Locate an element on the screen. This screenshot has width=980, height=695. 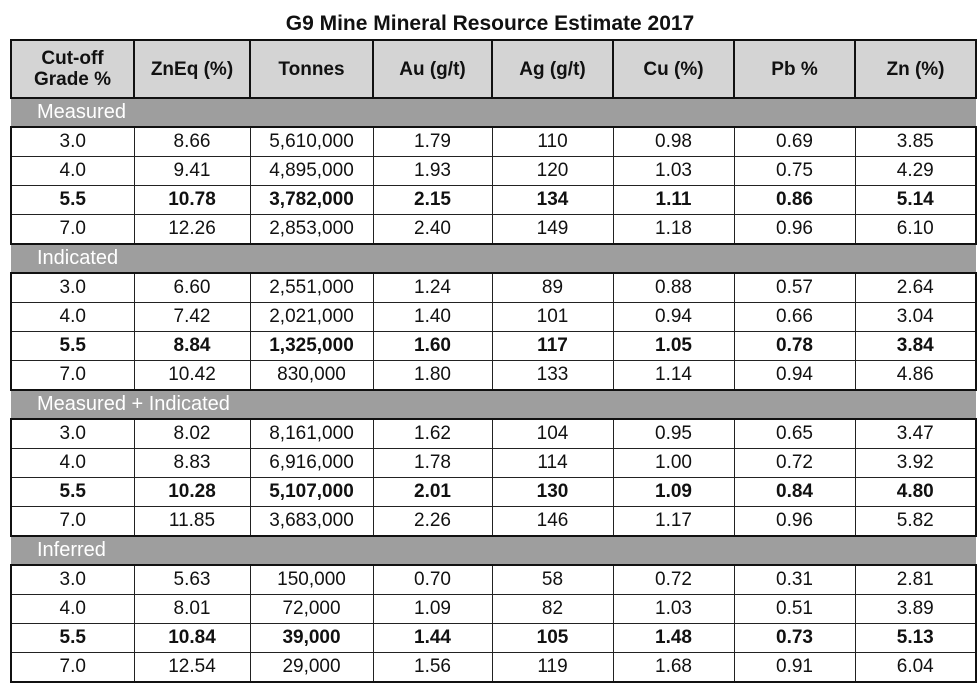
cell-zneq: 10.28 is located at coordinates (192, 492).